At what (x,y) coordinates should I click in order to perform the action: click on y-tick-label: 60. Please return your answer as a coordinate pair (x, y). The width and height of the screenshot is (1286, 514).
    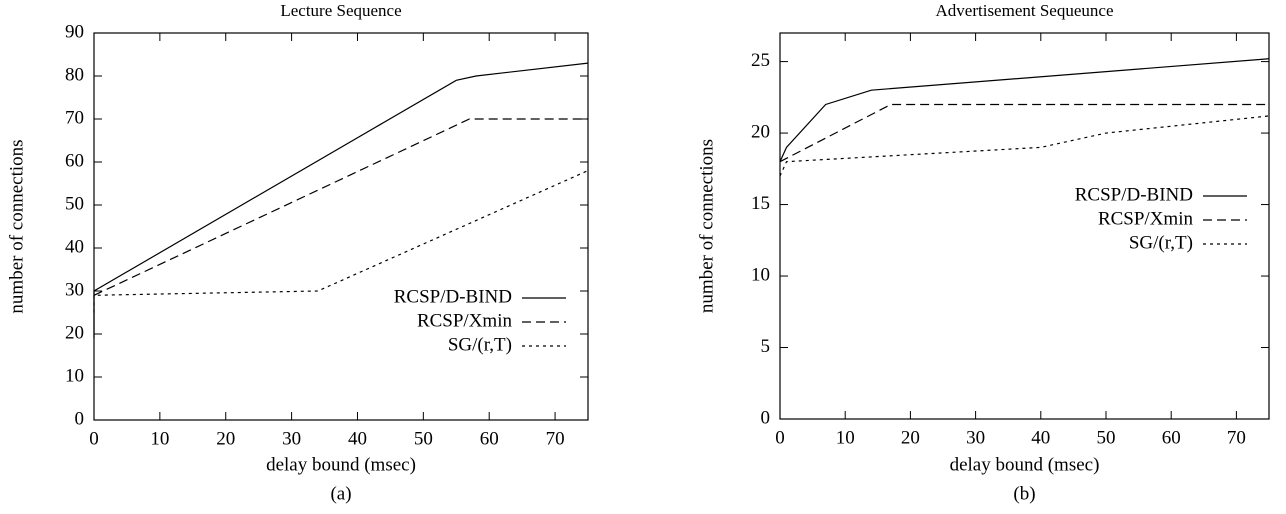
    Looking at the image, I should click on (74, 160).